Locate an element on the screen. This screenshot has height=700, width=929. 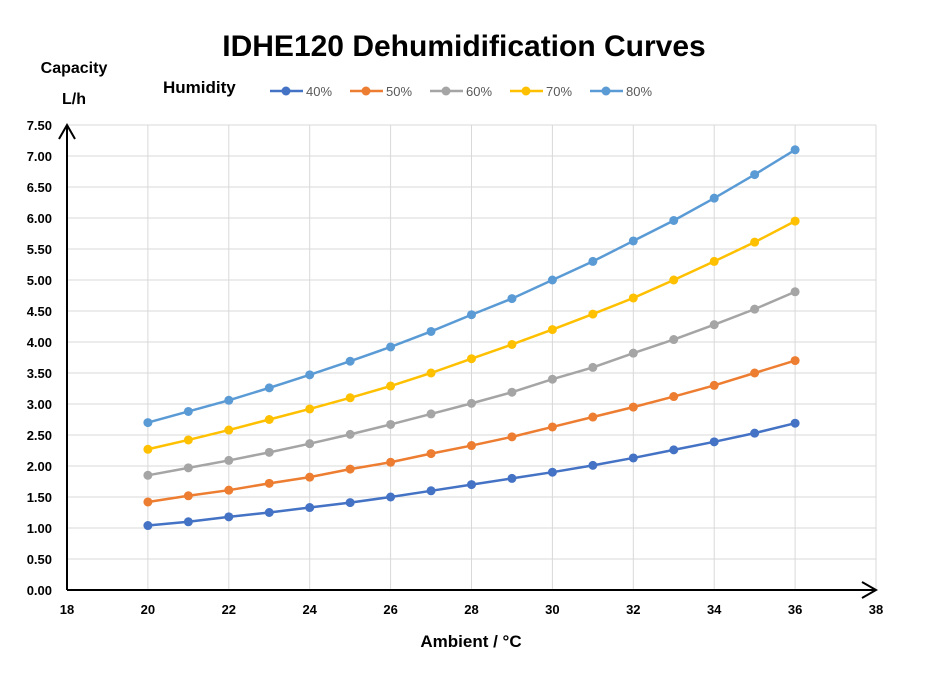
x-axis-arrow-icon is located at coordinates (870, 590).